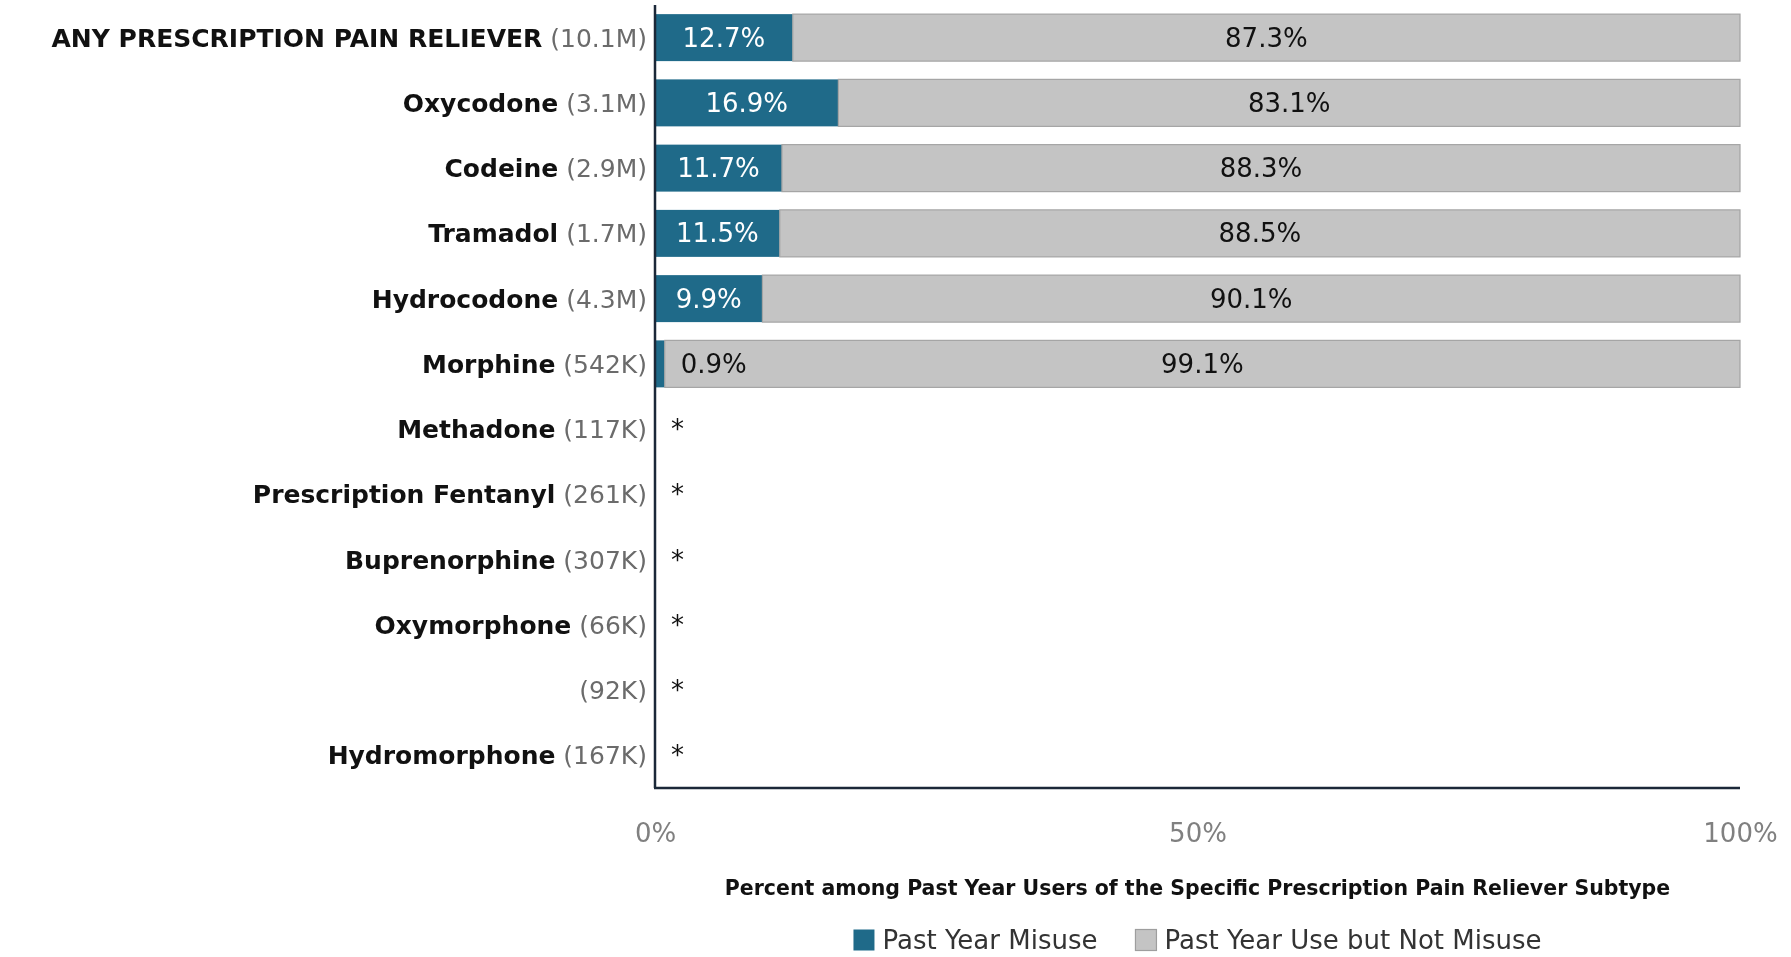 This screenshot has width=1791, height=957. What do you see at coordinates (524, 103) in the screenshot?
I see `y-tick-label: Oxycodone (3.1M)` at bounding box center [524, 103].